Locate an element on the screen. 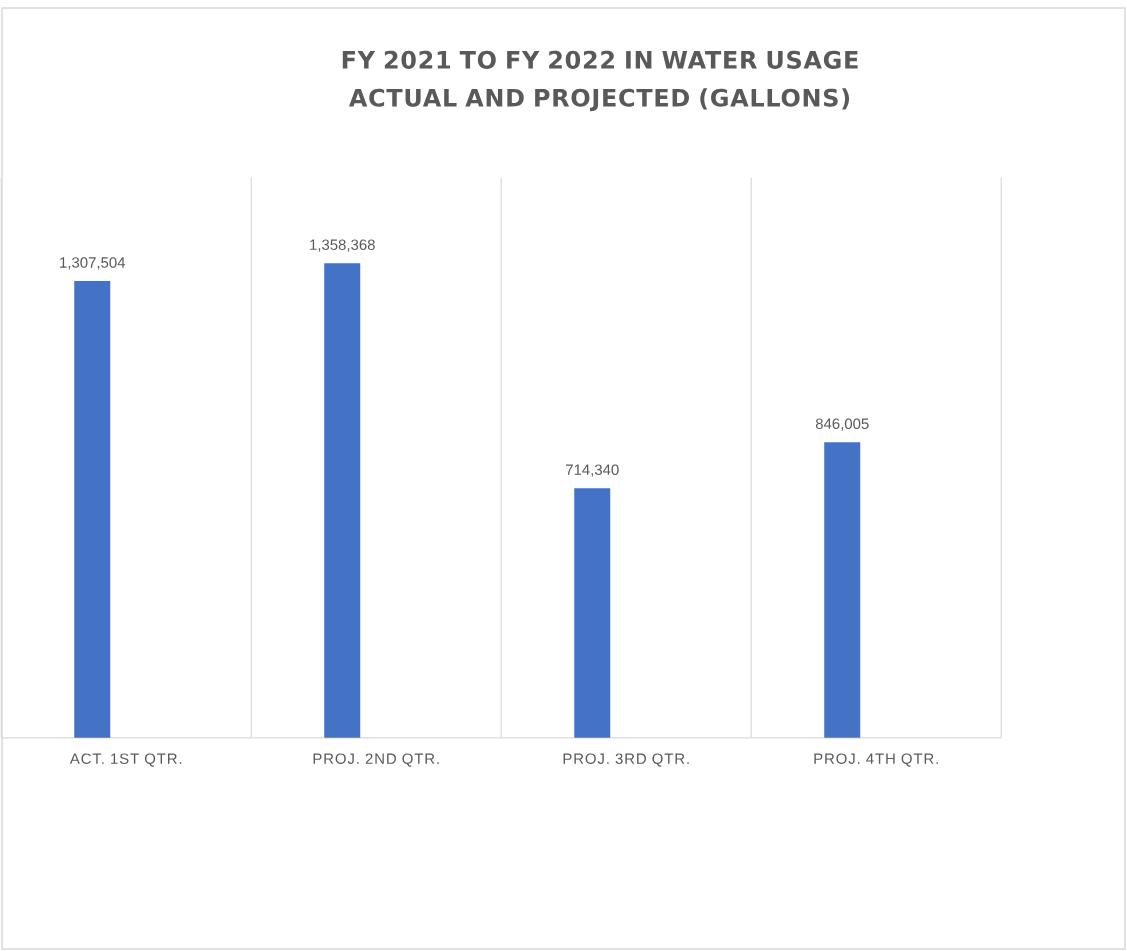 This screenshot has width=1127, height=951. data-label: 1,307,504 is located at coordinates (93, 263).